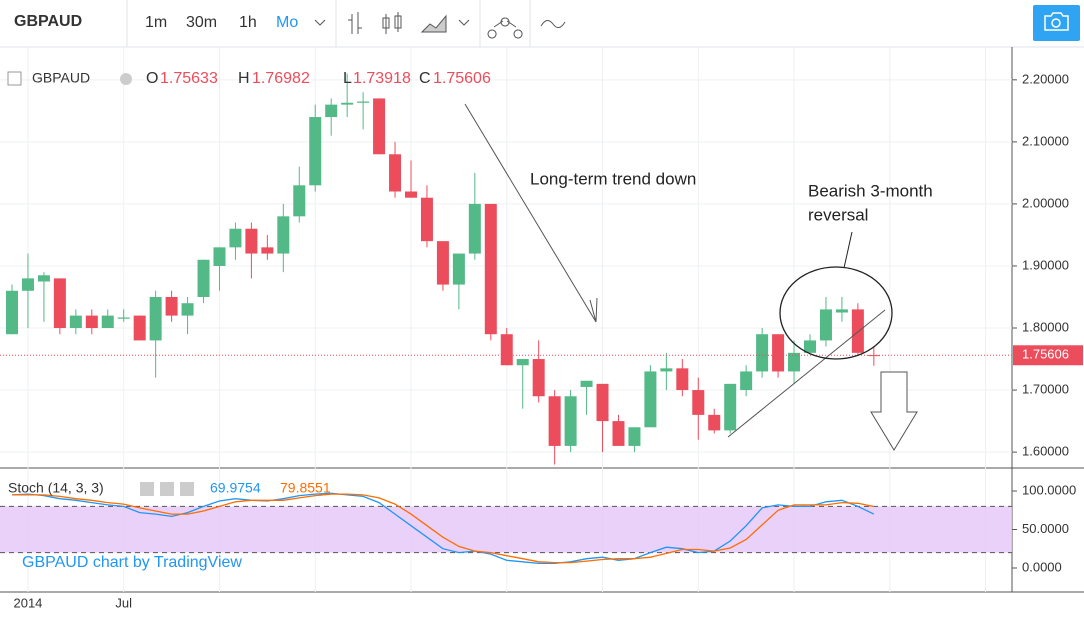 The height and width of the screenshot is (621, 1084). What do you see at coordinates (1045, 78) in the screenshot?
I see `y-tick-label: 2.20000` at bounding box center [1045, 78].